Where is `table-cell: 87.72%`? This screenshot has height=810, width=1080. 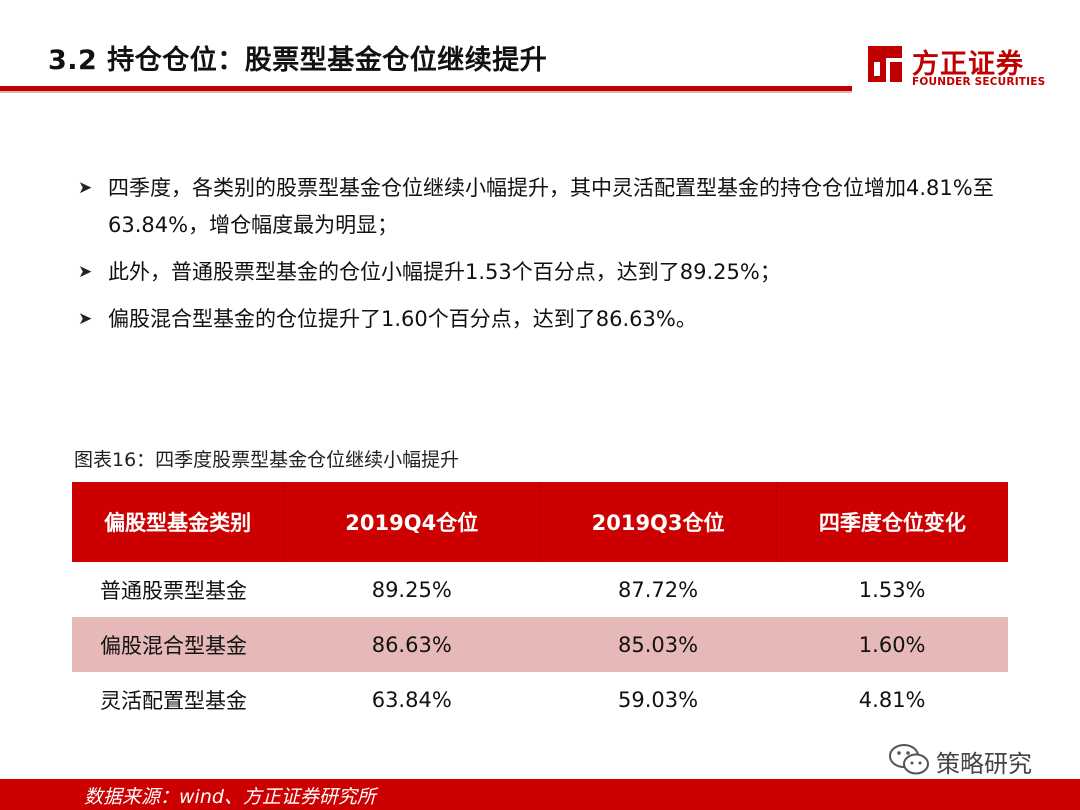 table-cell: 87.72% is located at coordinates (658, 589).